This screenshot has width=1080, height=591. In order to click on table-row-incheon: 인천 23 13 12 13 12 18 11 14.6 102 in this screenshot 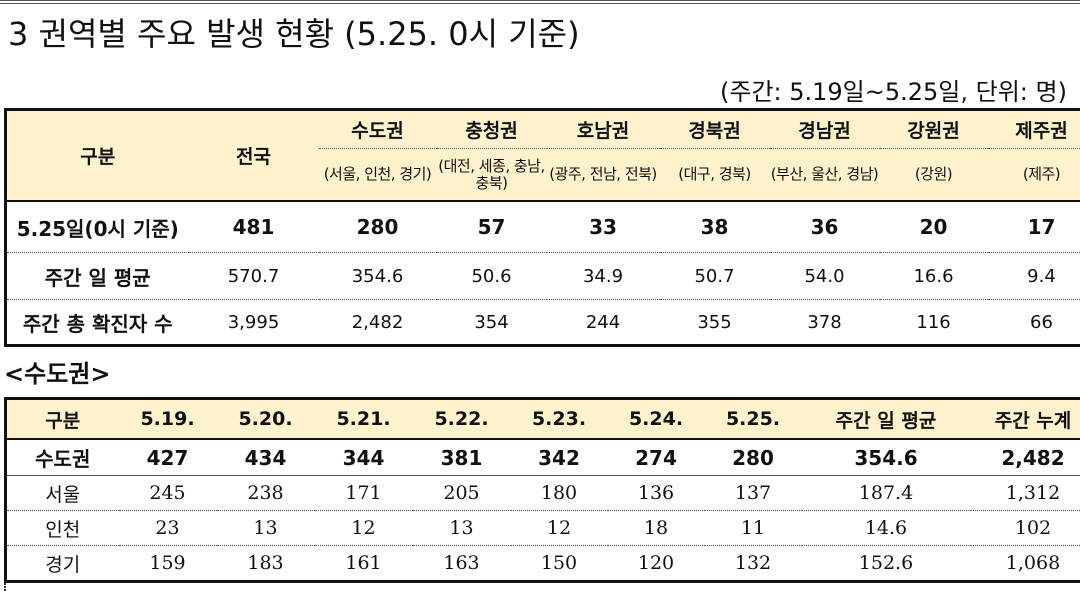, I will do `click(542, 528)`.